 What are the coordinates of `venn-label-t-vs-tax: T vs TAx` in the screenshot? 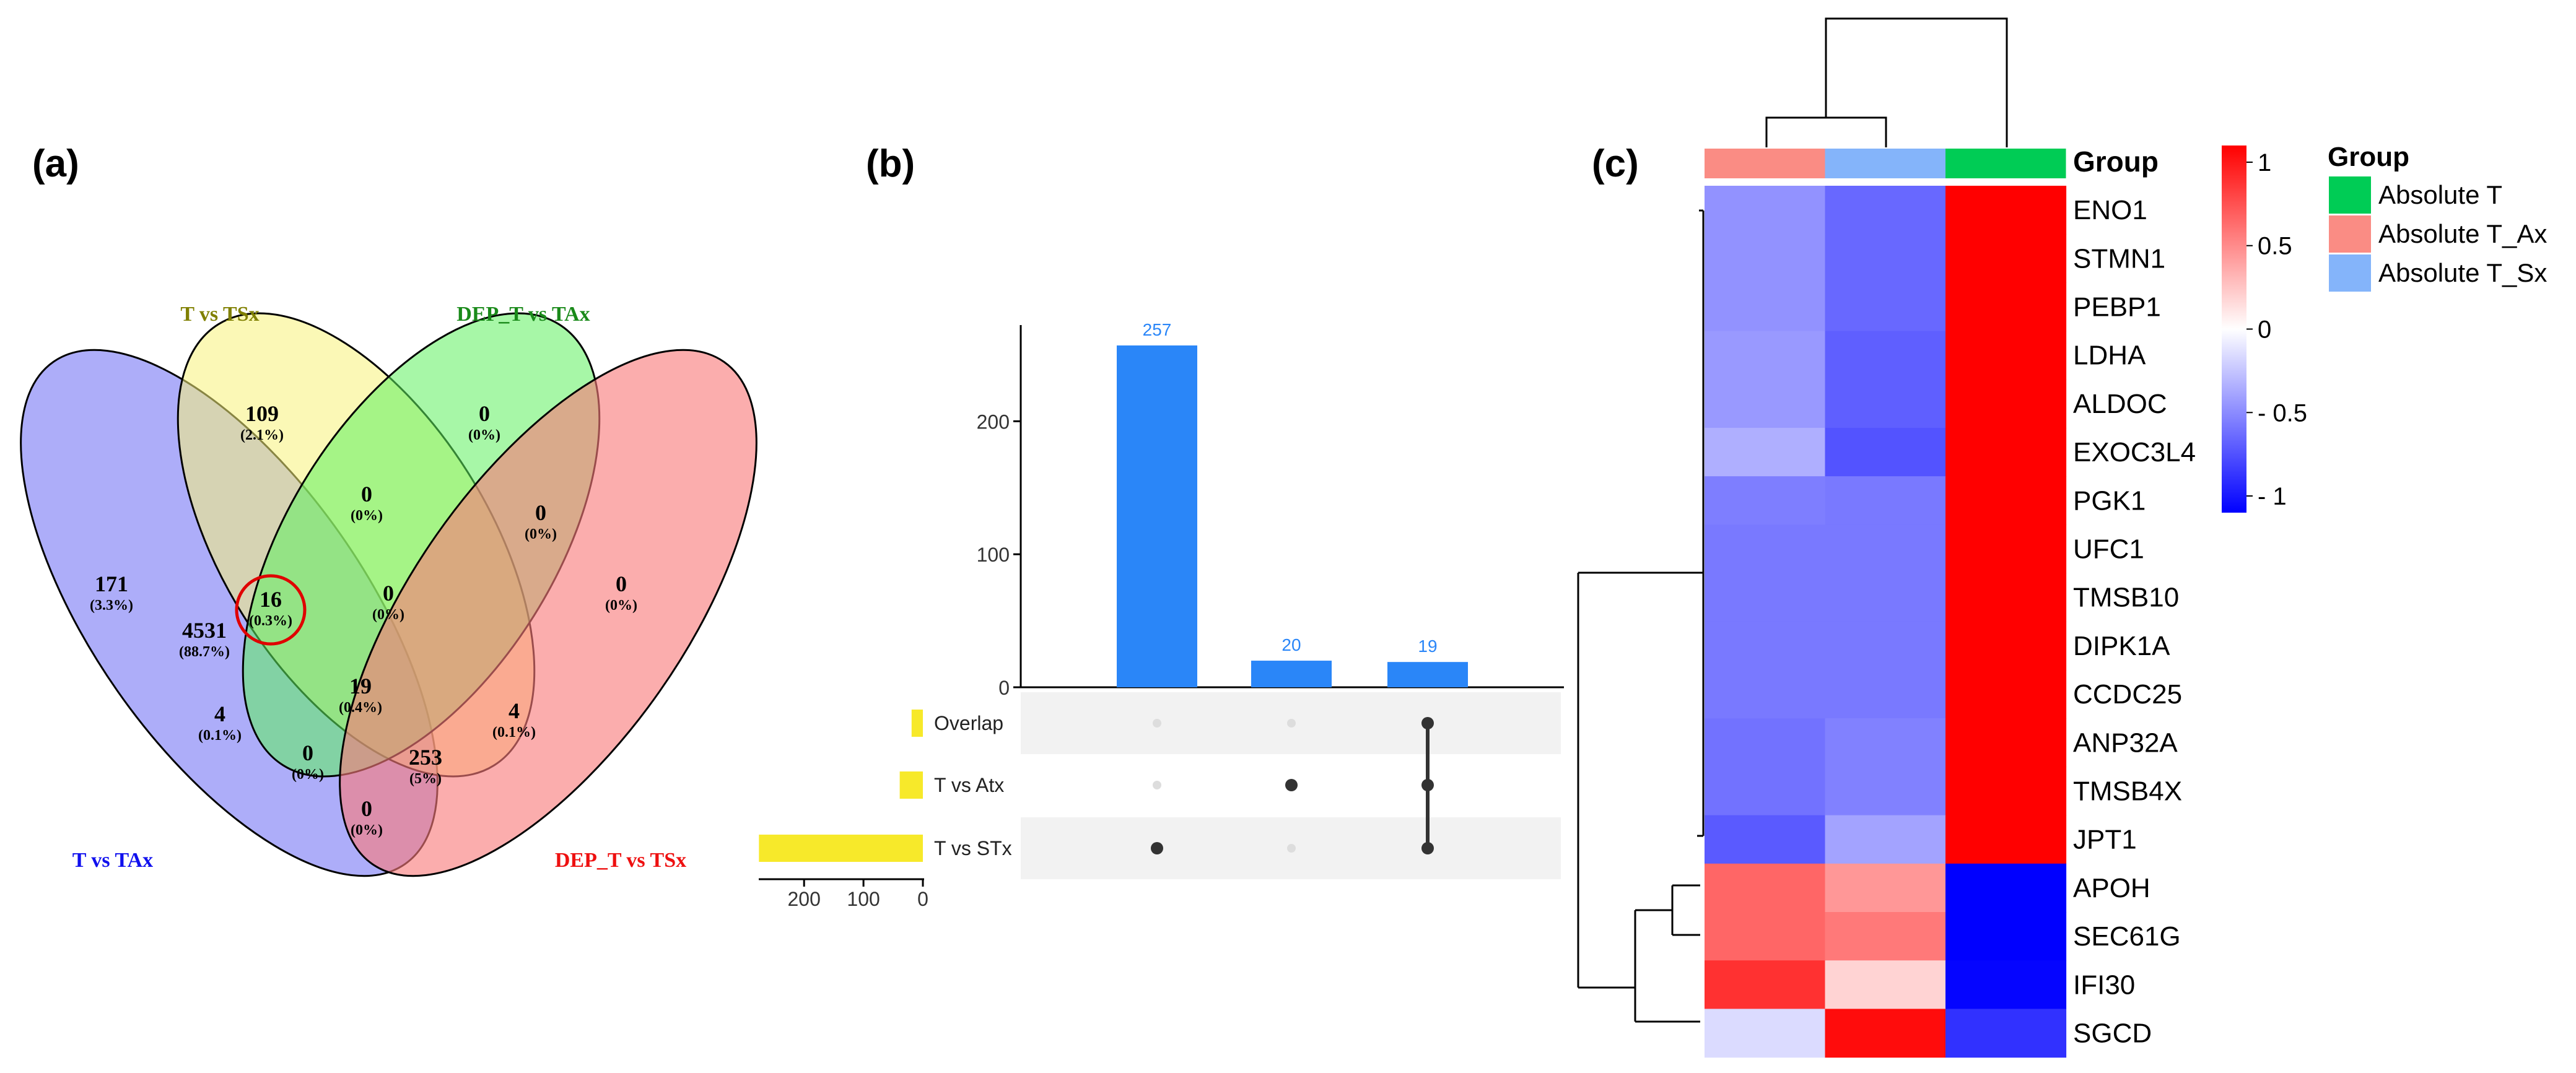 It's located at (112, 860).